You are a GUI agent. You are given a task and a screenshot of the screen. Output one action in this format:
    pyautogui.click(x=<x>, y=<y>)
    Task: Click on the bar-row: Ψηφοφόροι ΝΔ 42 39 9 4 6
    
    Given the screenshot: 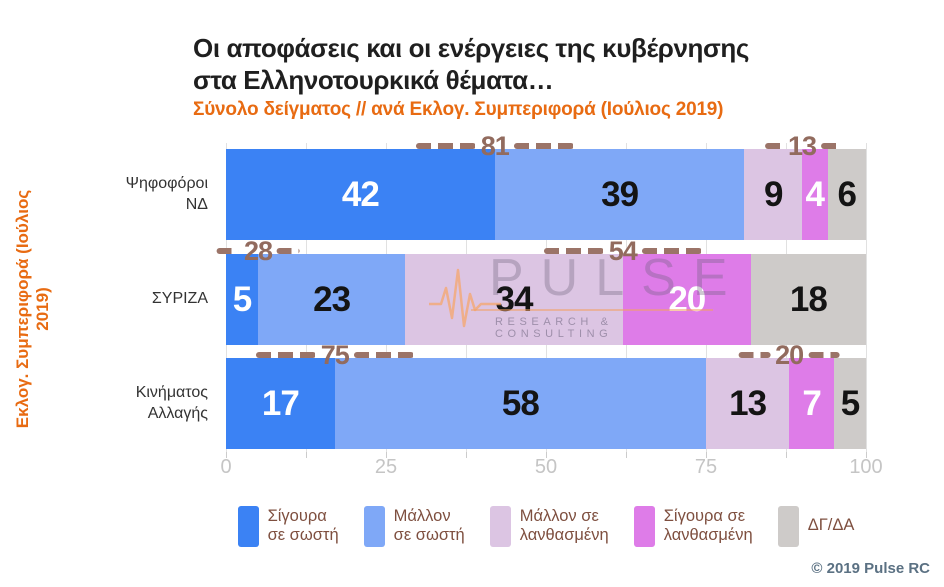 What is the action you would take?
    pyautogui.click(x=496, y=194)
    